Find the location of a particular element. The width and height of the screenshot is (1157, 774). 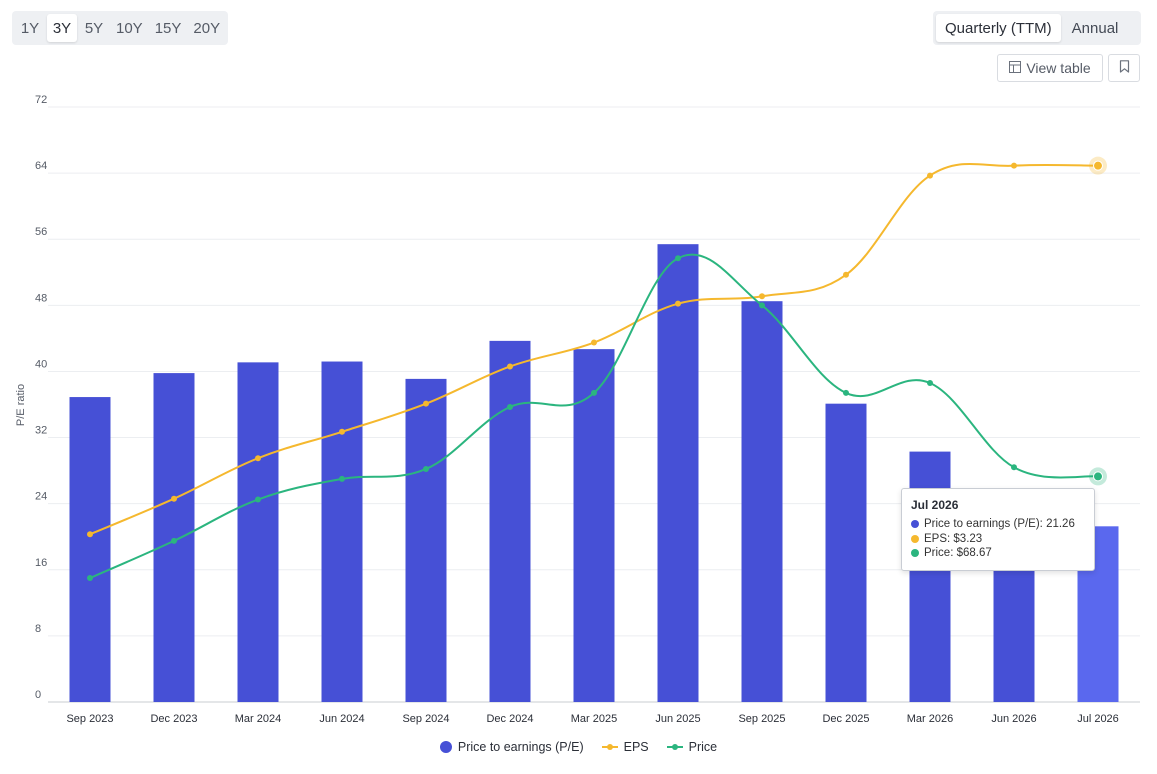

bookmark-button is located at coordinates (1124, 68).